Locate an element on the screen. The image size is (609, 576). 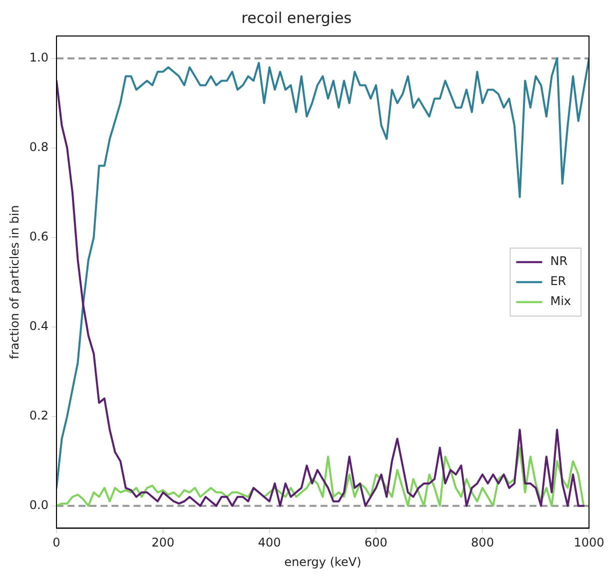
x-tick-label: 0 is located at coordinates (56, 543).